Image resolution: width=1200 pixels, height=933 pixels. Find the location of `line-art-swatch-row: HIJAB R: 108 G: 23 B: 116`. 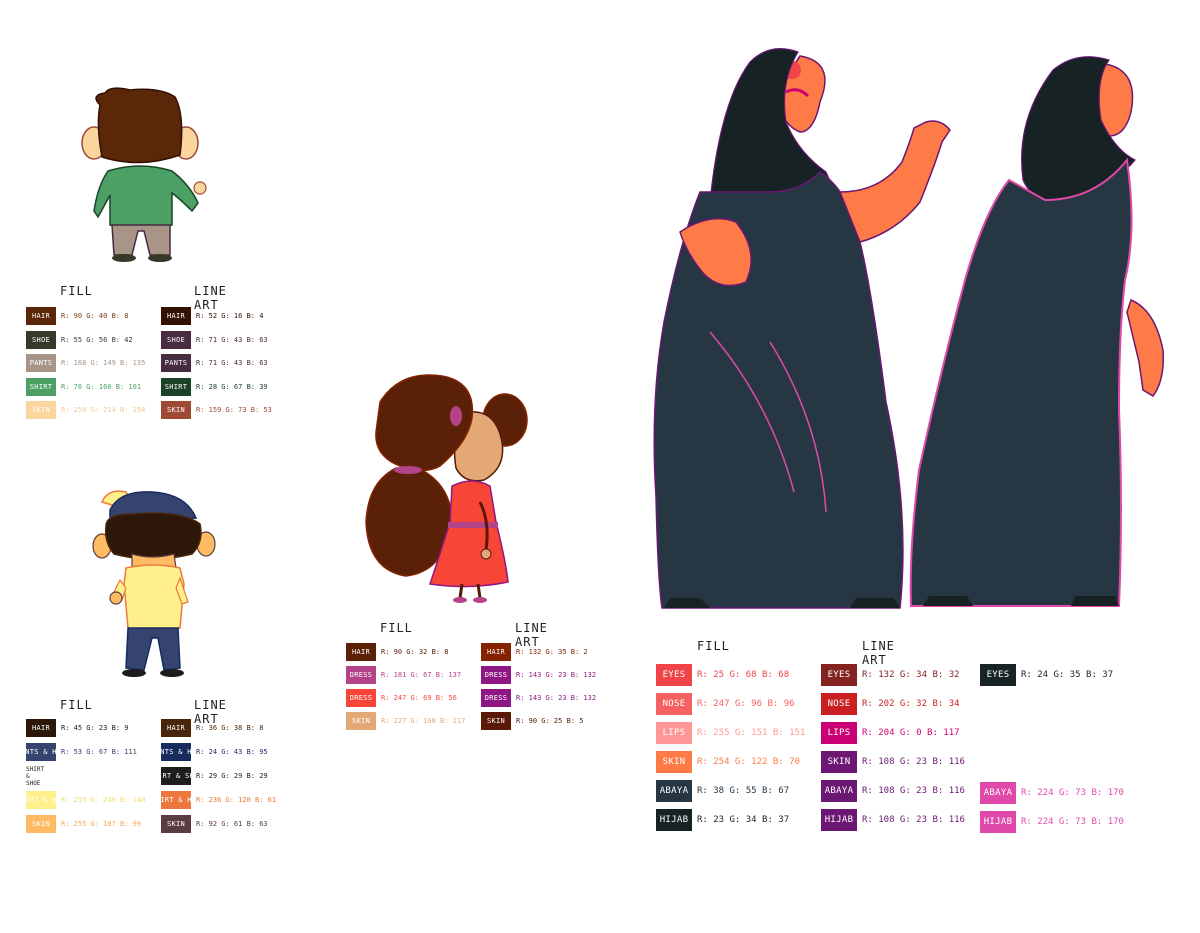

line-art-swatch-row: HIJAB R: 108 G: 23 B: 116 is located at coordinates (893, 820).